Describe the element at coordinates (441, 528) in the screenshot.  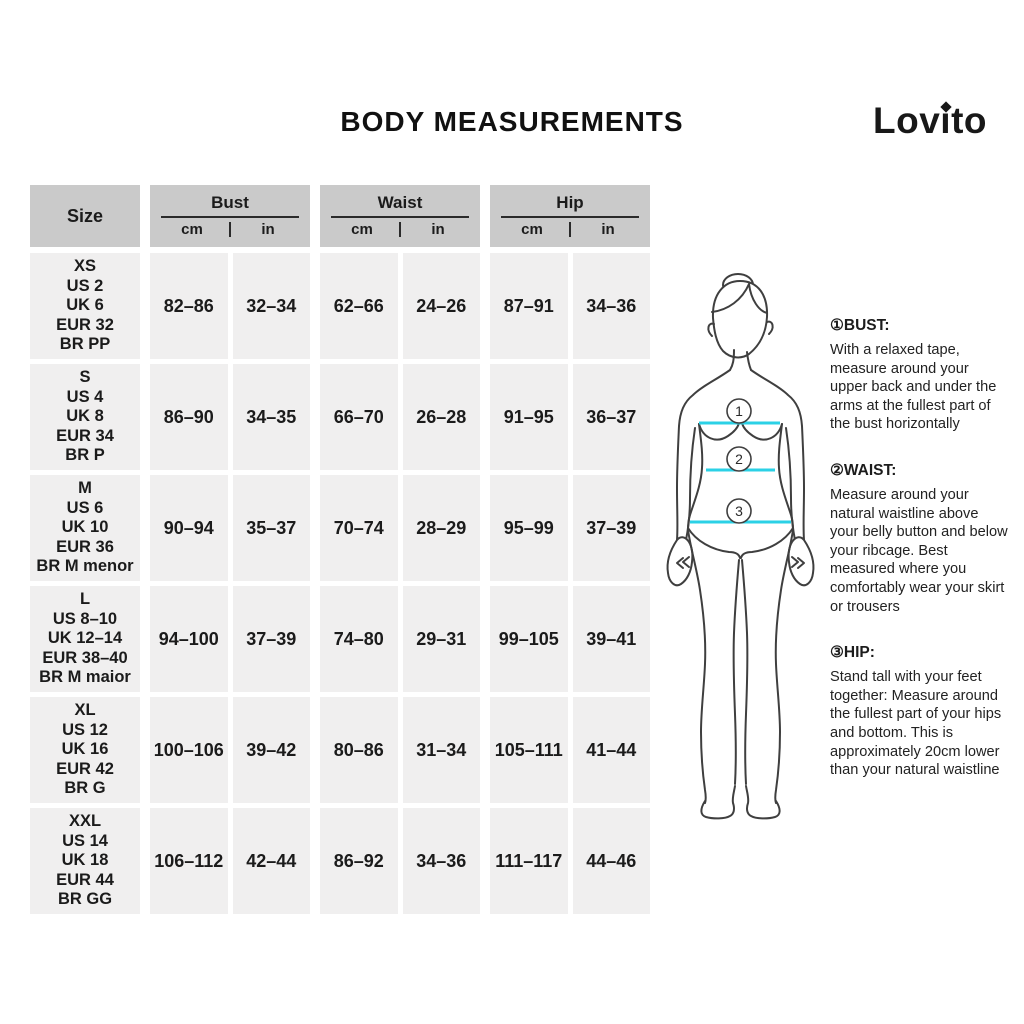
I see `waist-in-cell: 28–29` at that location.